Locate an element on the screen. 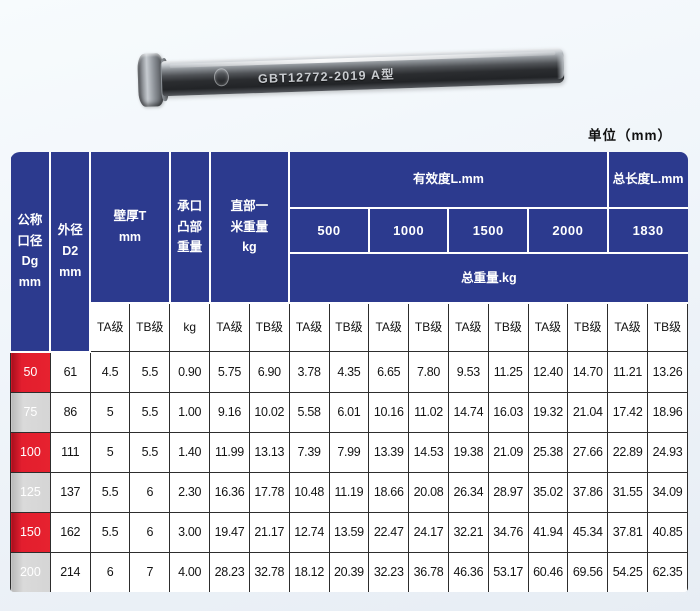 The width and height of the screenshot is (700, 611). data-cell: 18.12 is located at coordinates (309, 571).